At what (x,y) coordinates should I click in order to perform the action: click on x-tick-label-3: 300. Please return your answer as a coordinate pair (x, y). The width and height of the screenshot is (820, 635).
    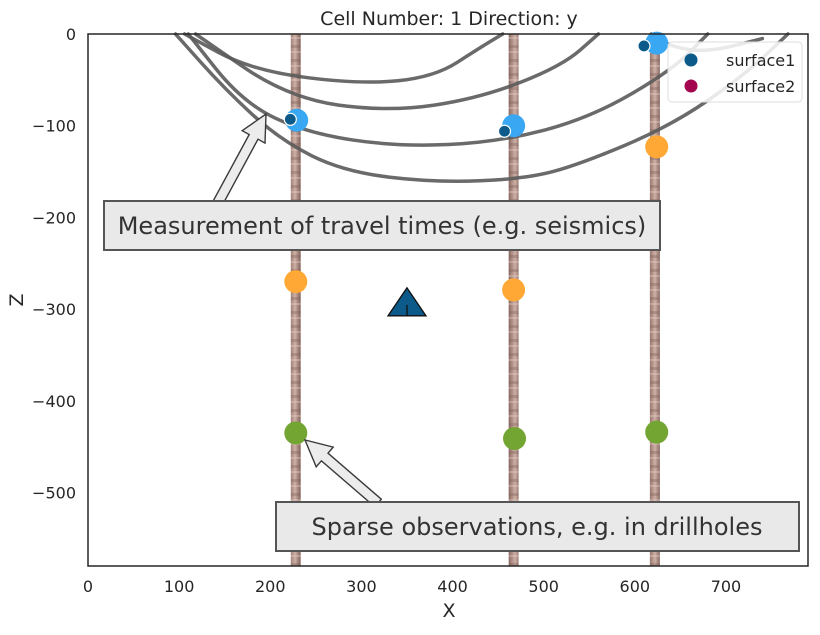
    Looking at the image, I should click on (361, 586).